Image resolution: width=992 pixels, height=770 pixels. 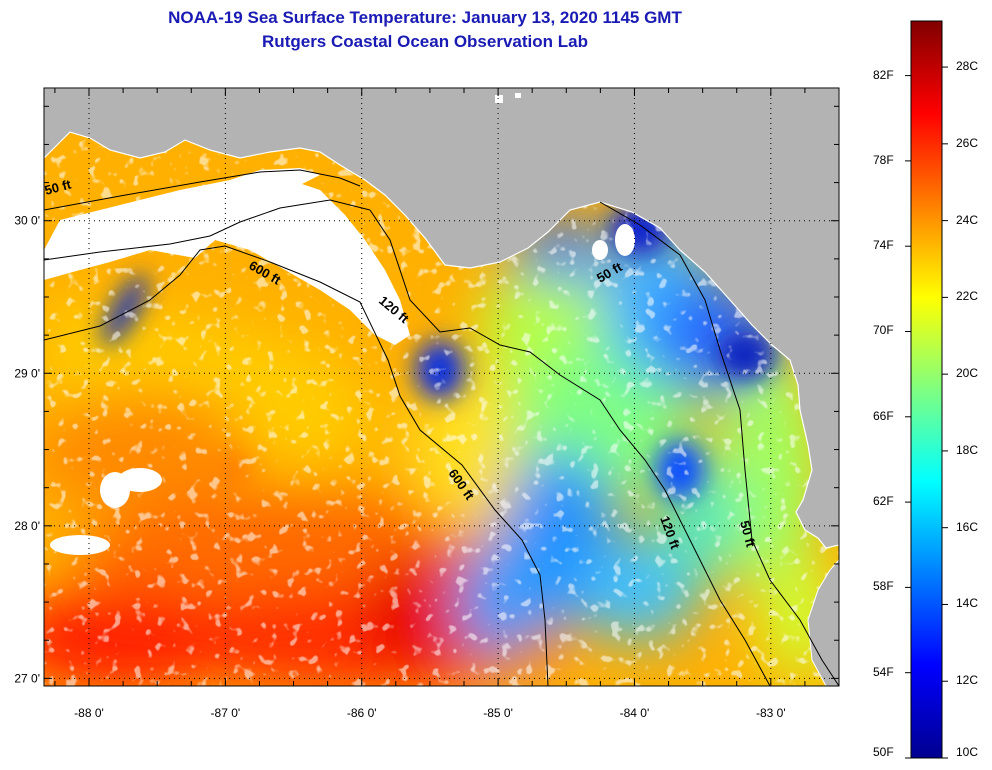 What do you see at coordinates (425, 41) in the screenshot?
I see `map-subtitle: Rutgers Coastal Ocean Observation Lab` at bounding box center [425, 41].